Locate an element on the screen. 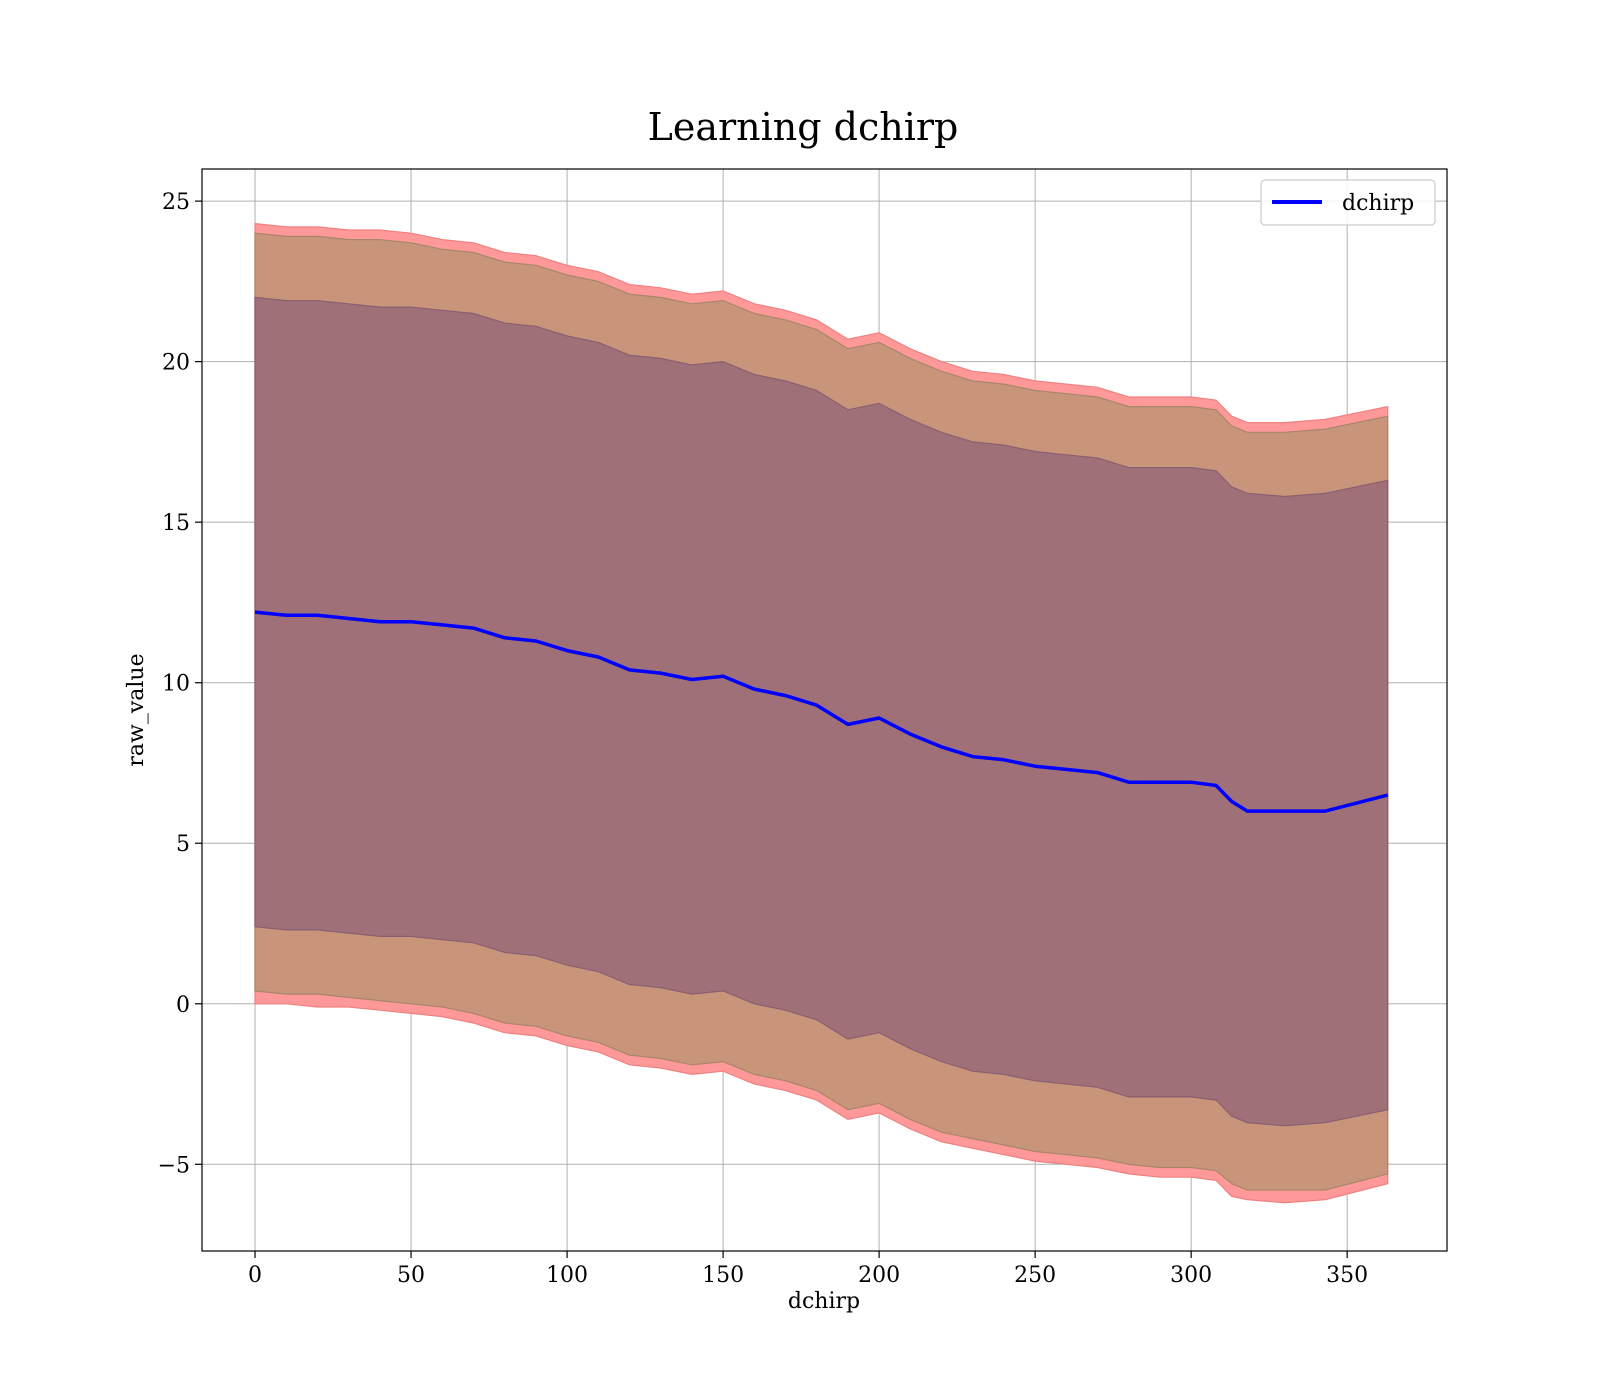 The width and height of the screenshot is (1600, 1400). y-axis-label: raw_value is located at coordinates (136, 709).